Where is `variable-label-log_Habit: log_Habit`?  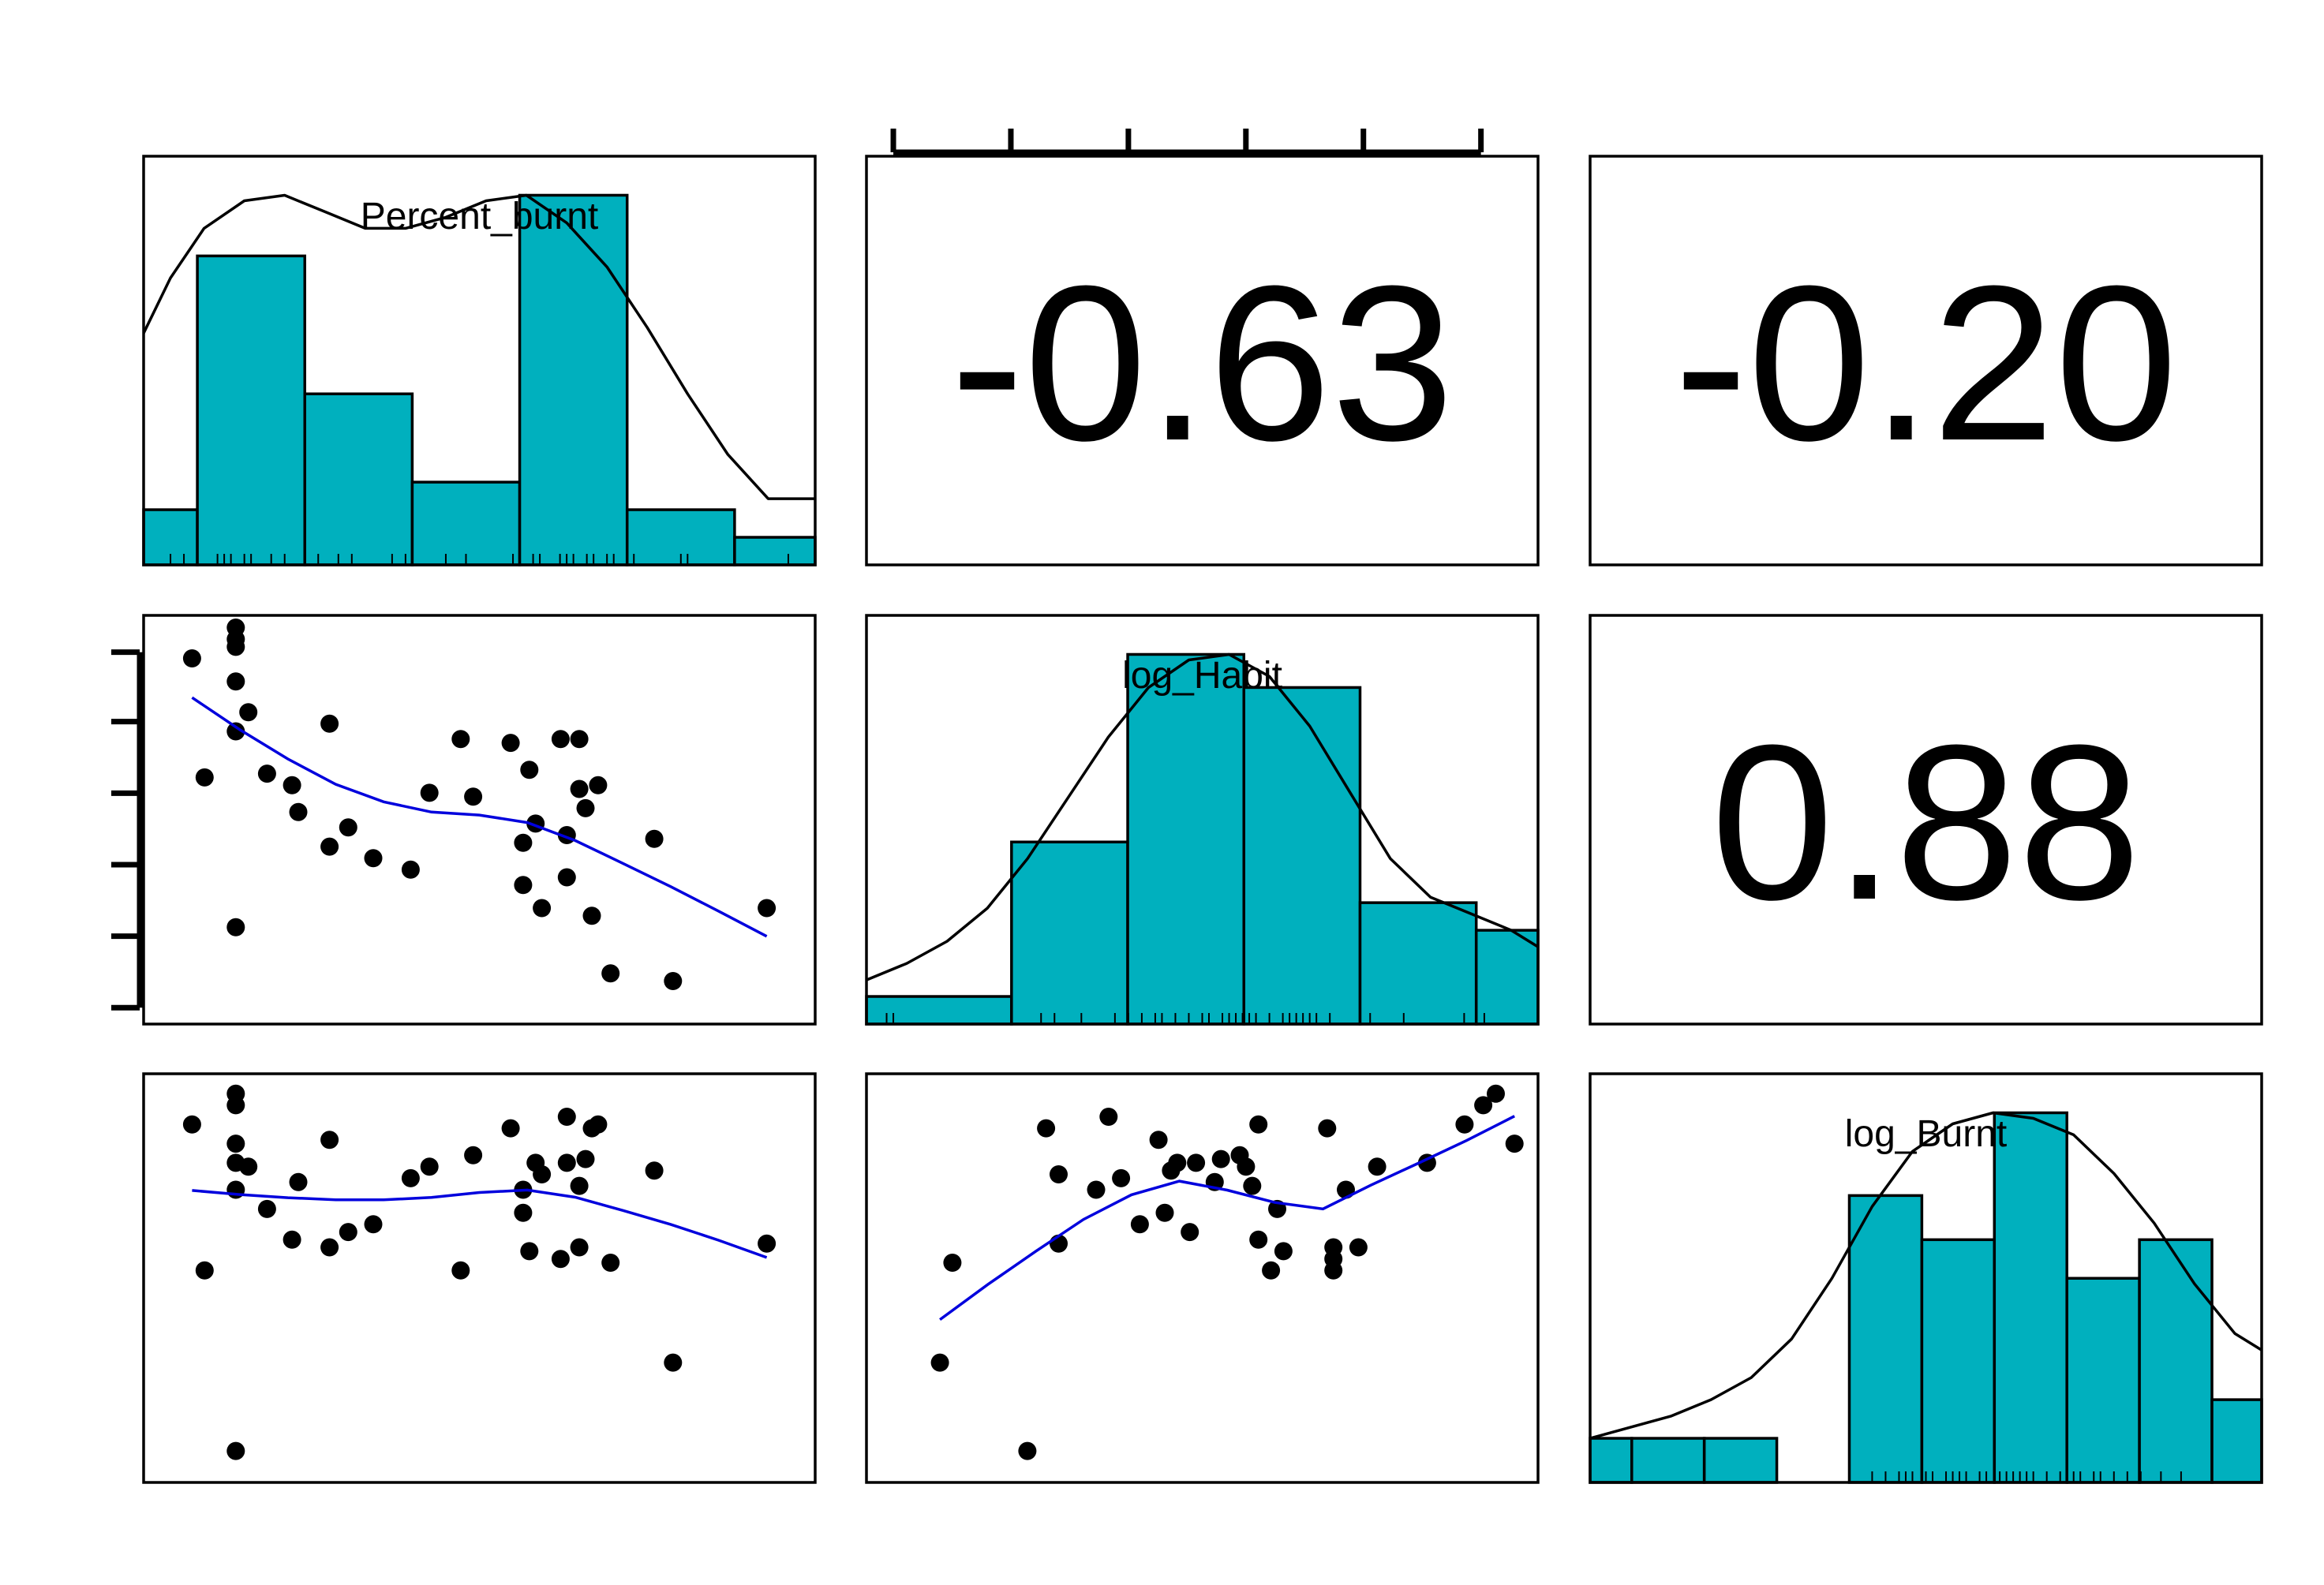
variable-label-log_Habit: log_Habit is located at coordinates (1202, 676).